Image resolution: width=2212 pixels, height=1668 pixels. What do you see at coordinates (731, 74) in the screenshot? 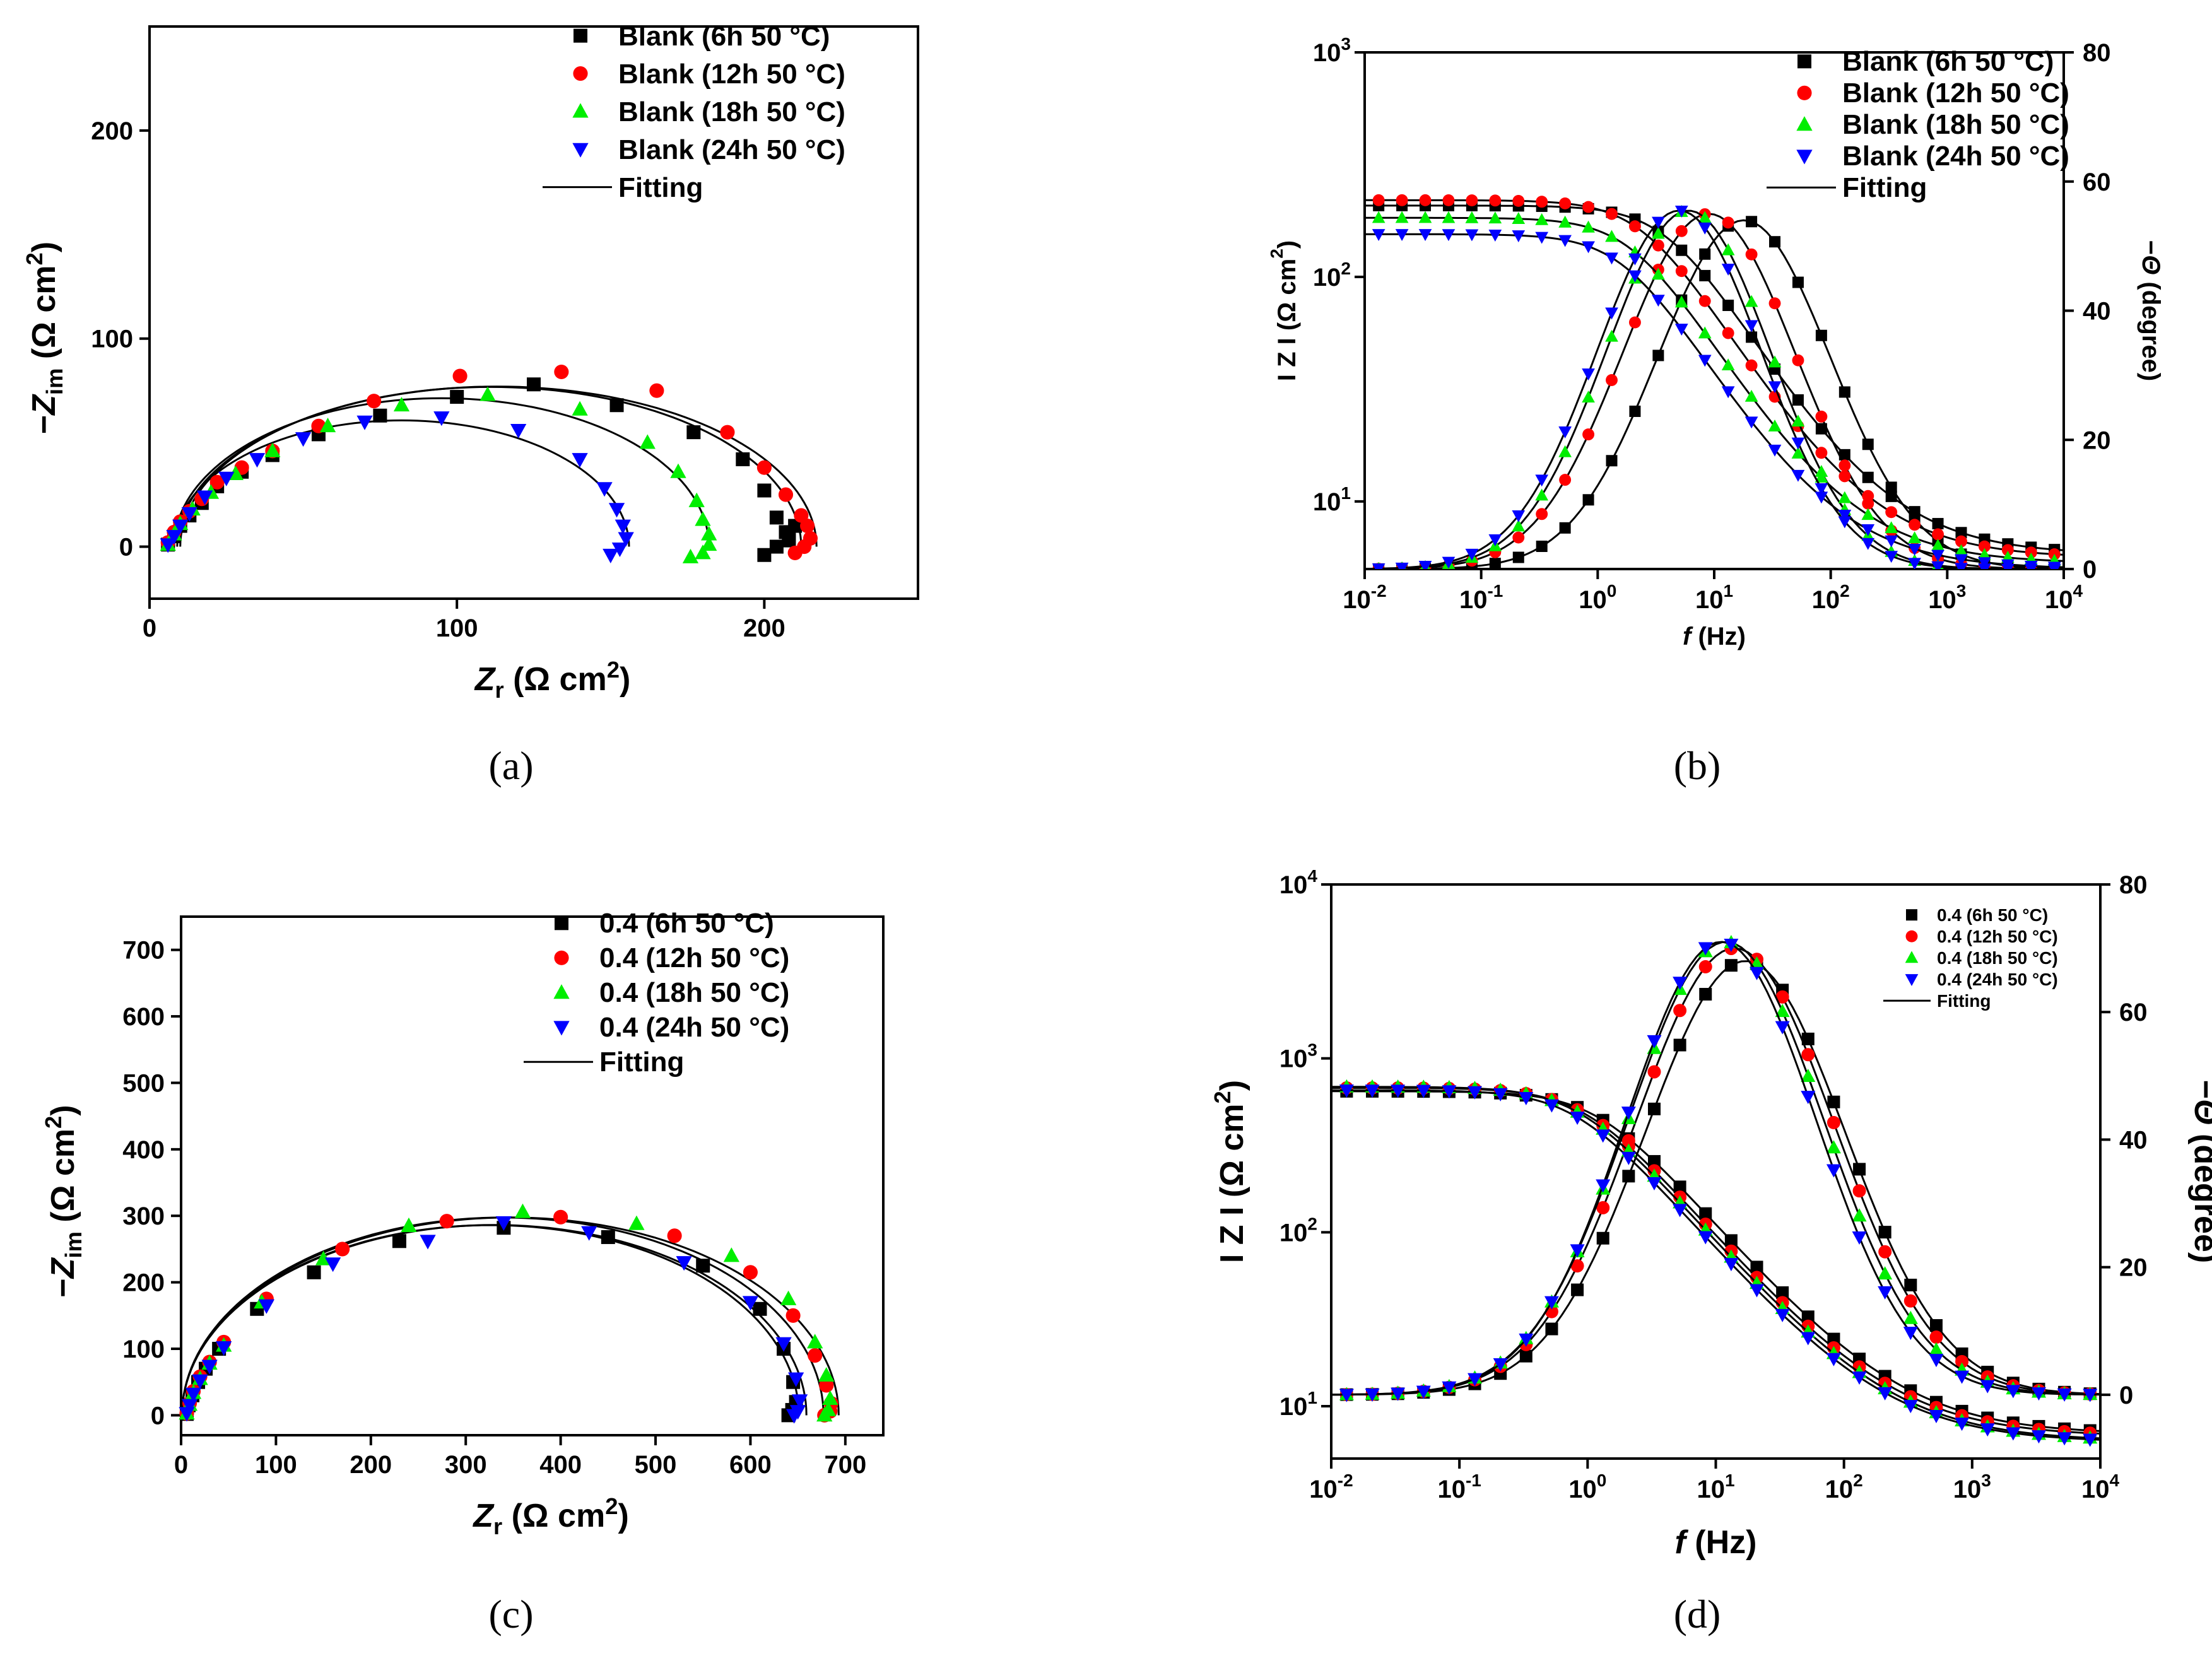
I see `legend-label-2: Blank (12h 50 °C)` at bounding box center [731, 74].